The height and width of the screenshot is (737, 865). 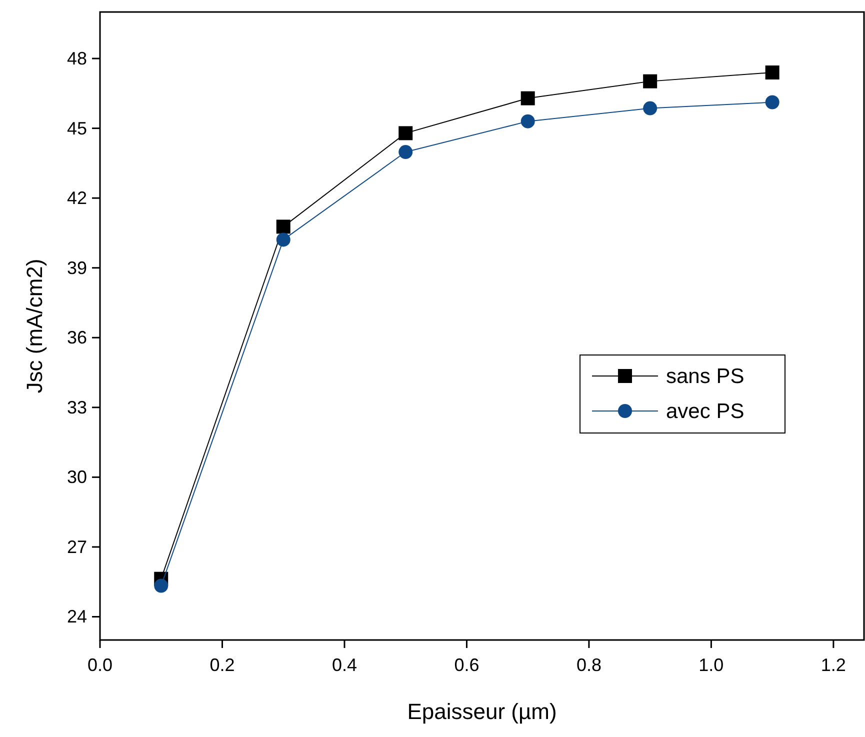 What do you see at coordinates (76, 128) in the screenshot?
I see `y-tick-label: 45` at bounding box center [76, 128].